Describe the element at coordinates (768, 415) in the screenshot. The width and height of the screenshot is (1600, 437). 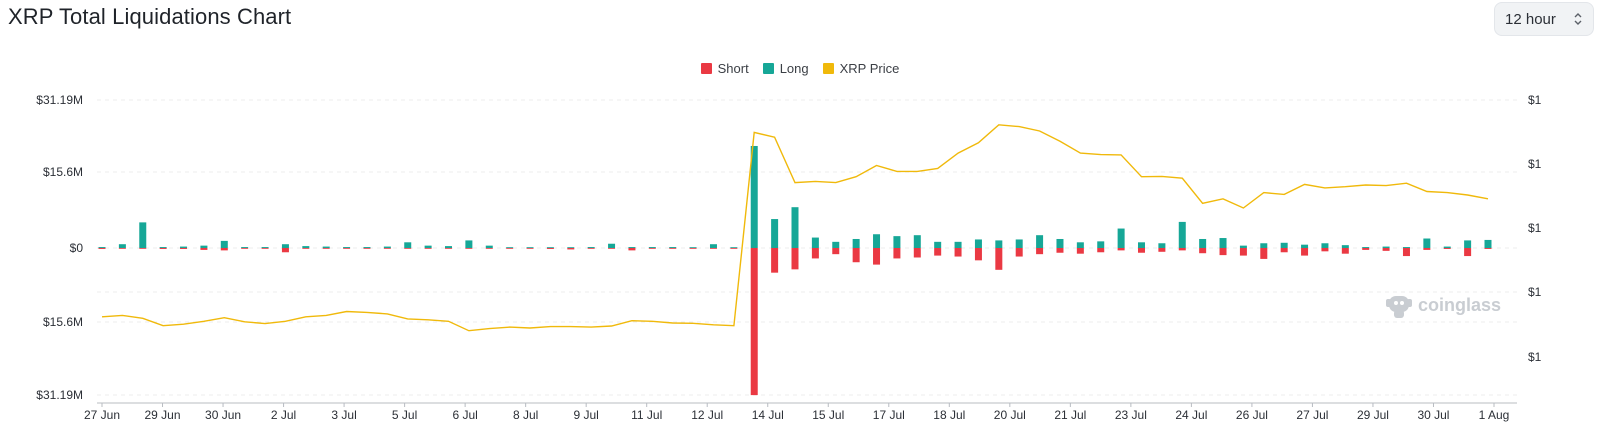
I see `x-tick-label: 14 Jul` at that location.